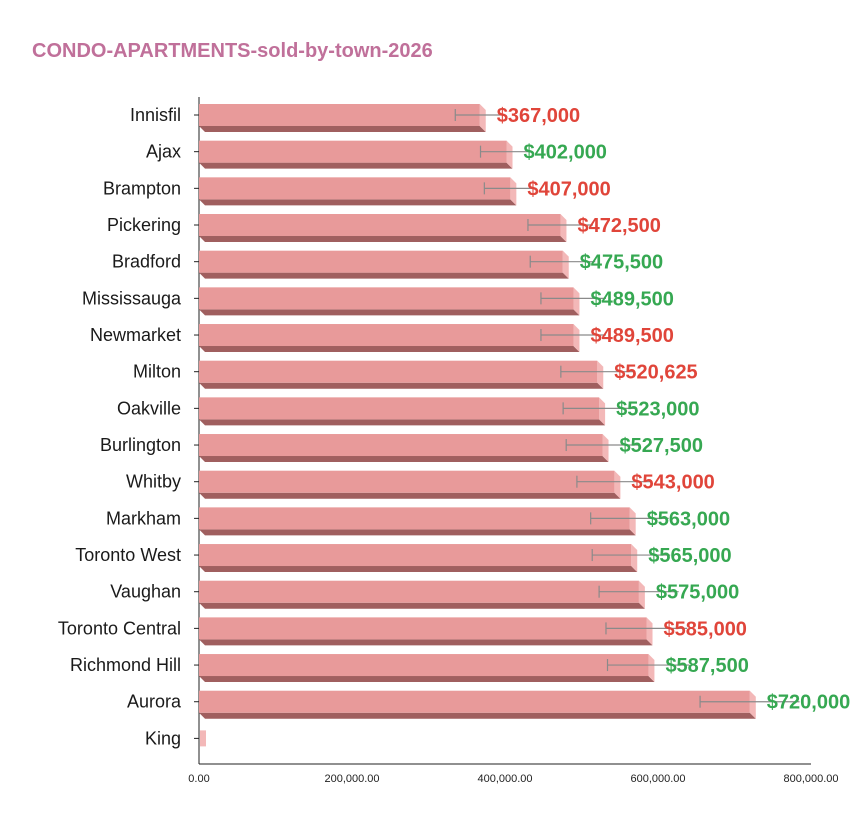 The height and width of the screenshot is (826, 854). I want to click on category-label: Oakville, so click(149, 408).